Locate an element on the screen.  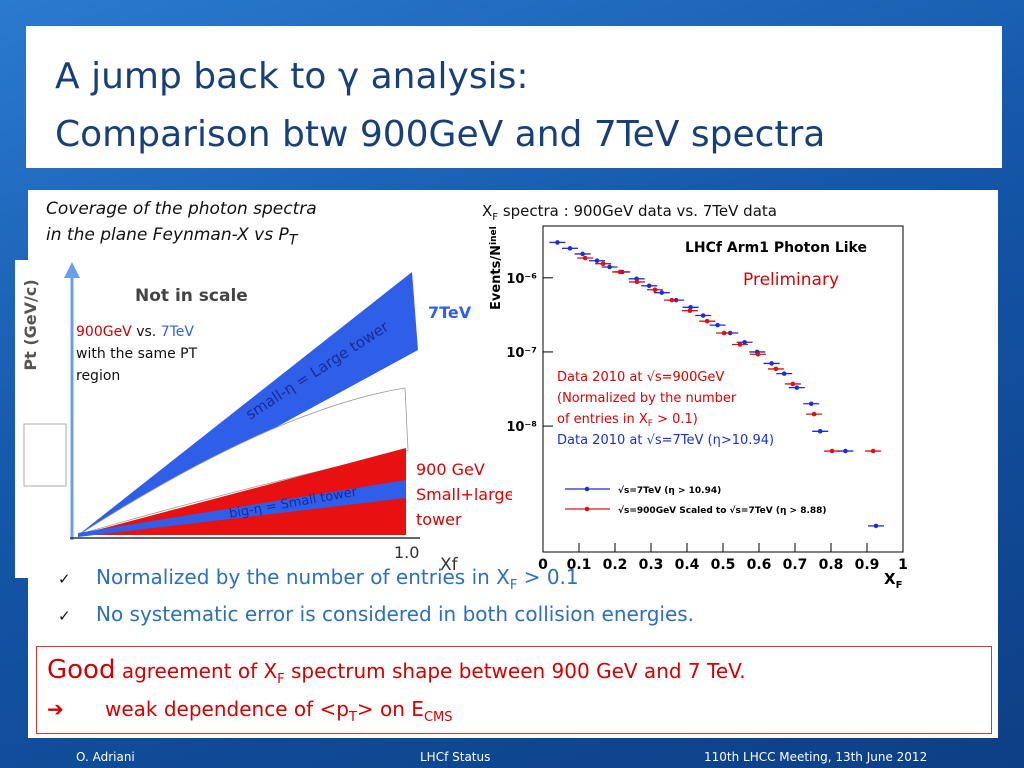
blue-band is located at coordinates (242, 508).